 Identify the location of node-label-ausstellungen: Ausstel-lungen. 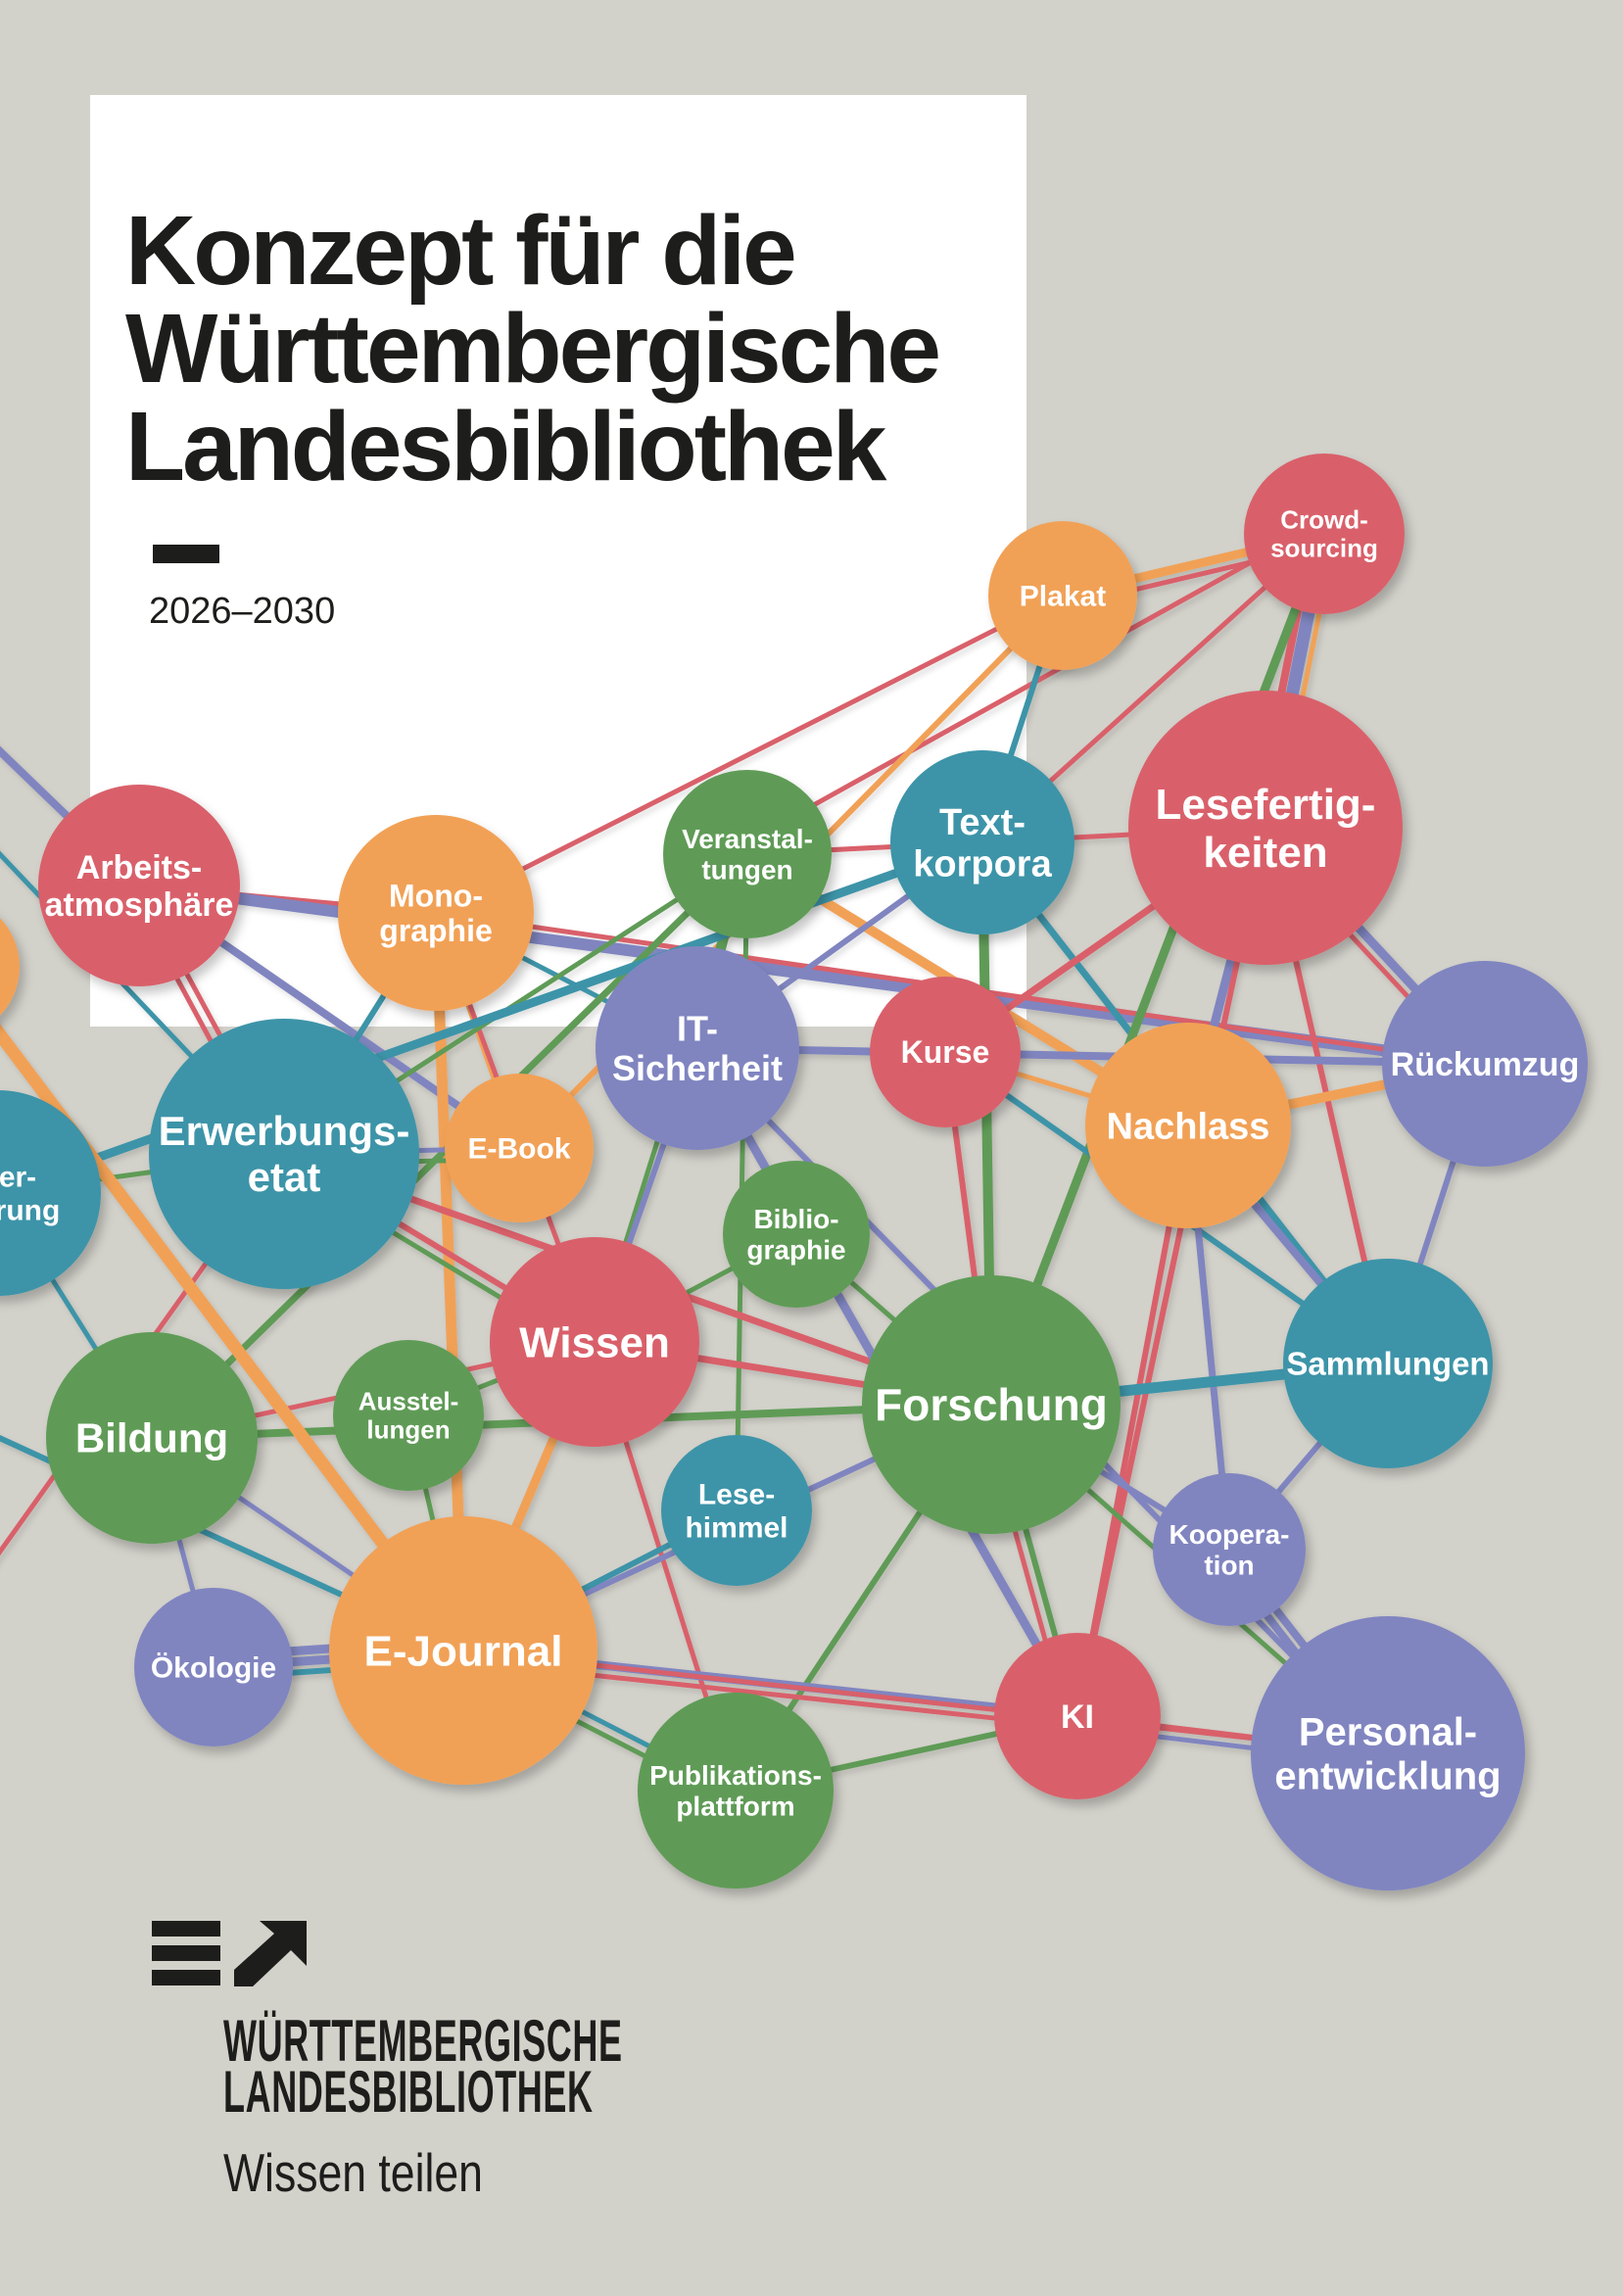
(408, 1416).